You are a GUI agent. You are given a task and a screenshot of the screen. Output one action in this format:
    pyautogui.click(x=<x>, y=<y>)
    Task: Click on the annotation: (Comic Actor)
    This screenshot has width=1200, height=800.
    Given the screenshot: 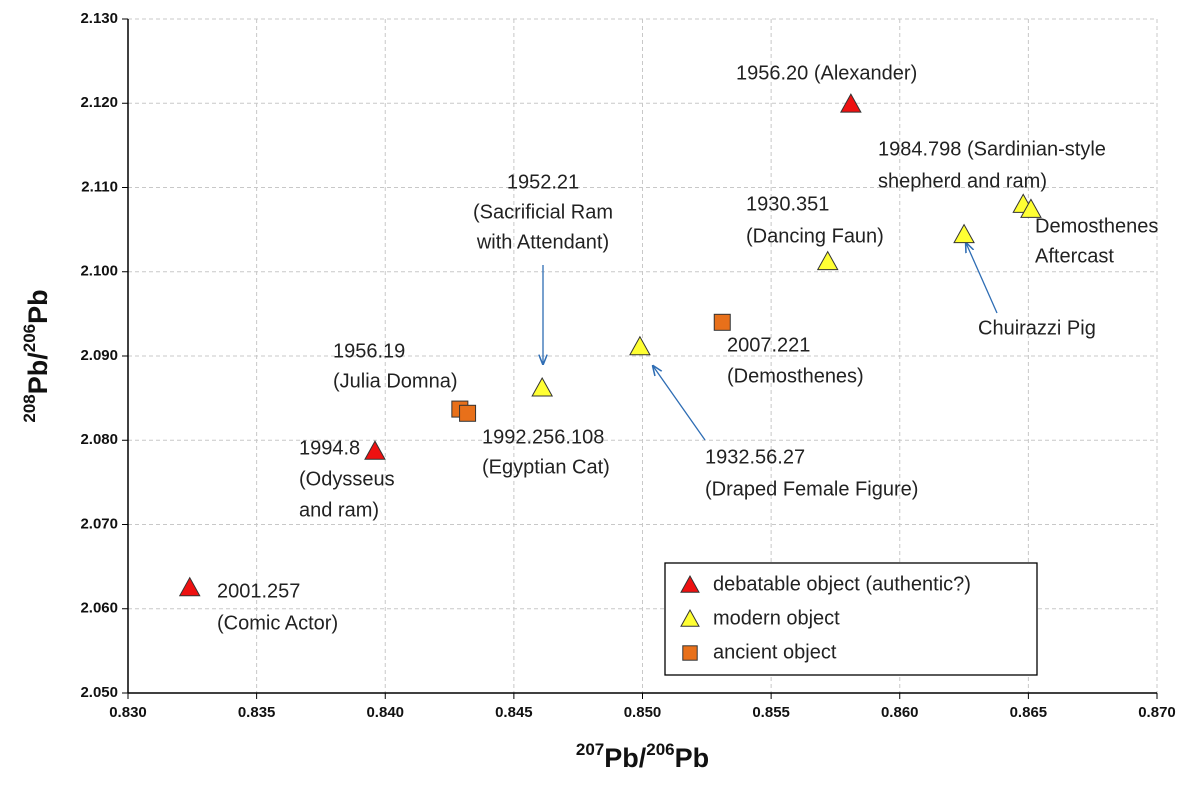 What is the action you would take?
    pyautogui.click(x=277, y=623)
    